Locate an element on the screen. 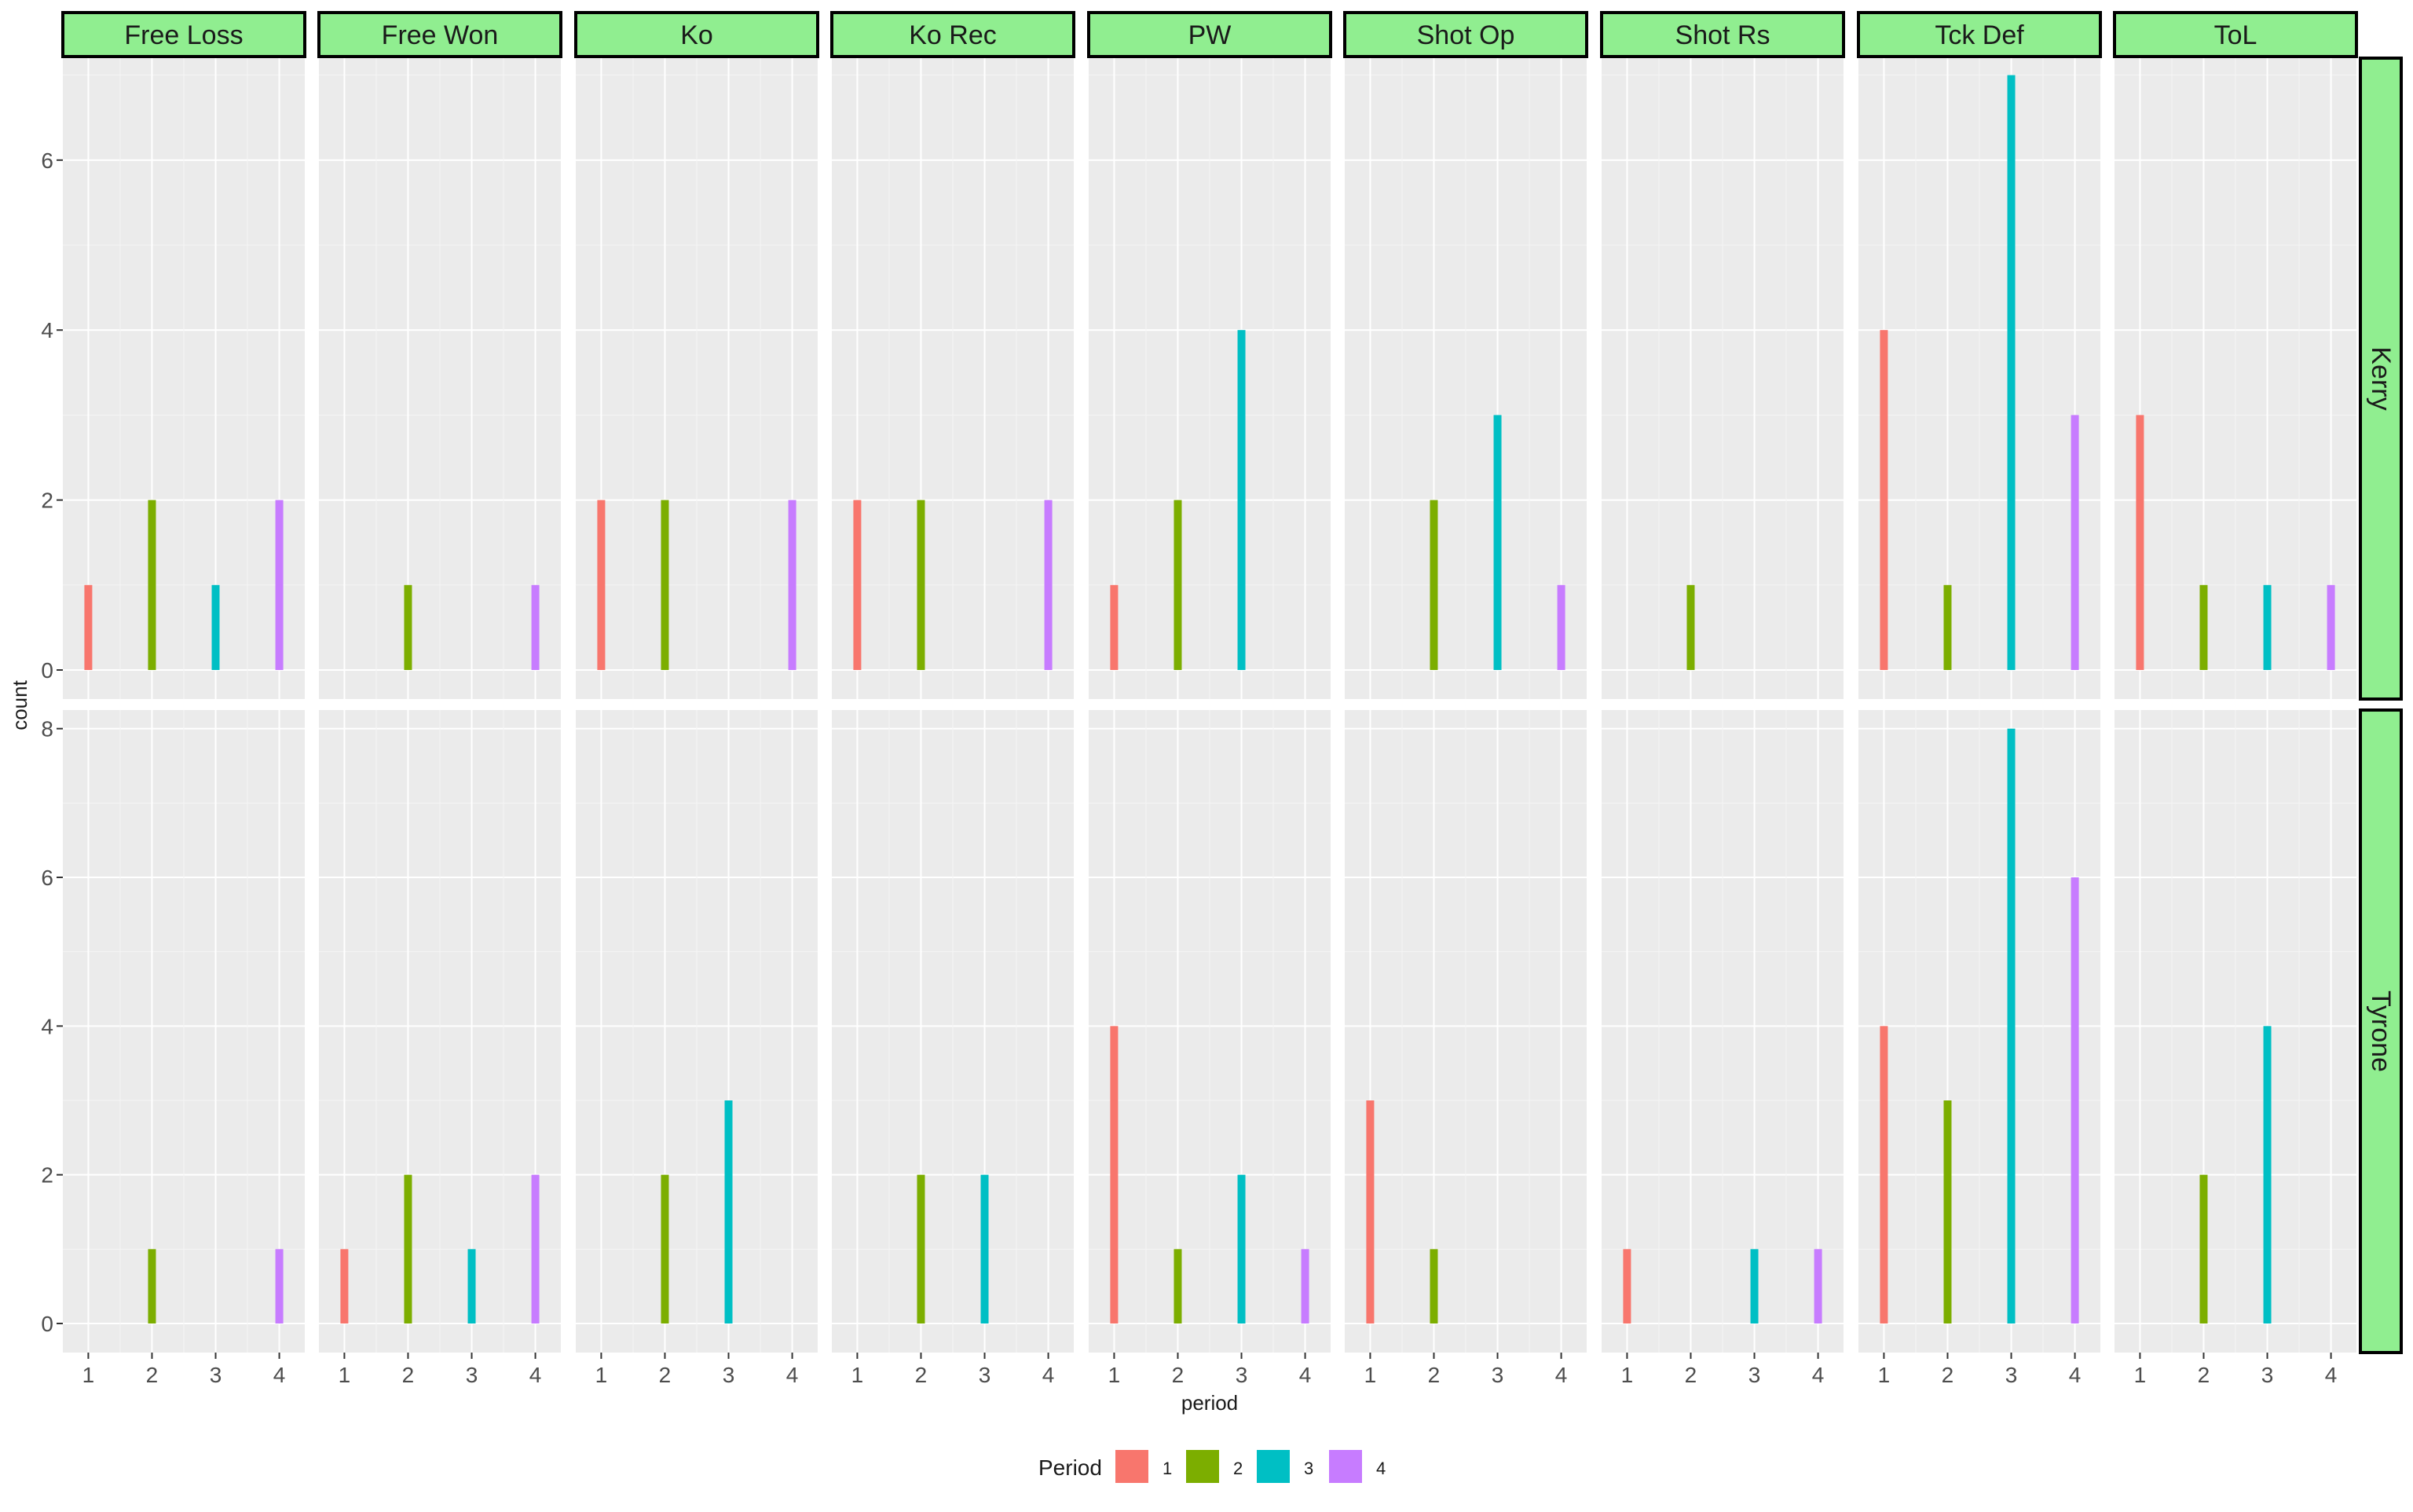 The width and height of the screenshot is (2413, 1512). facet-strip-free-won is located at coordinates (440, 34).